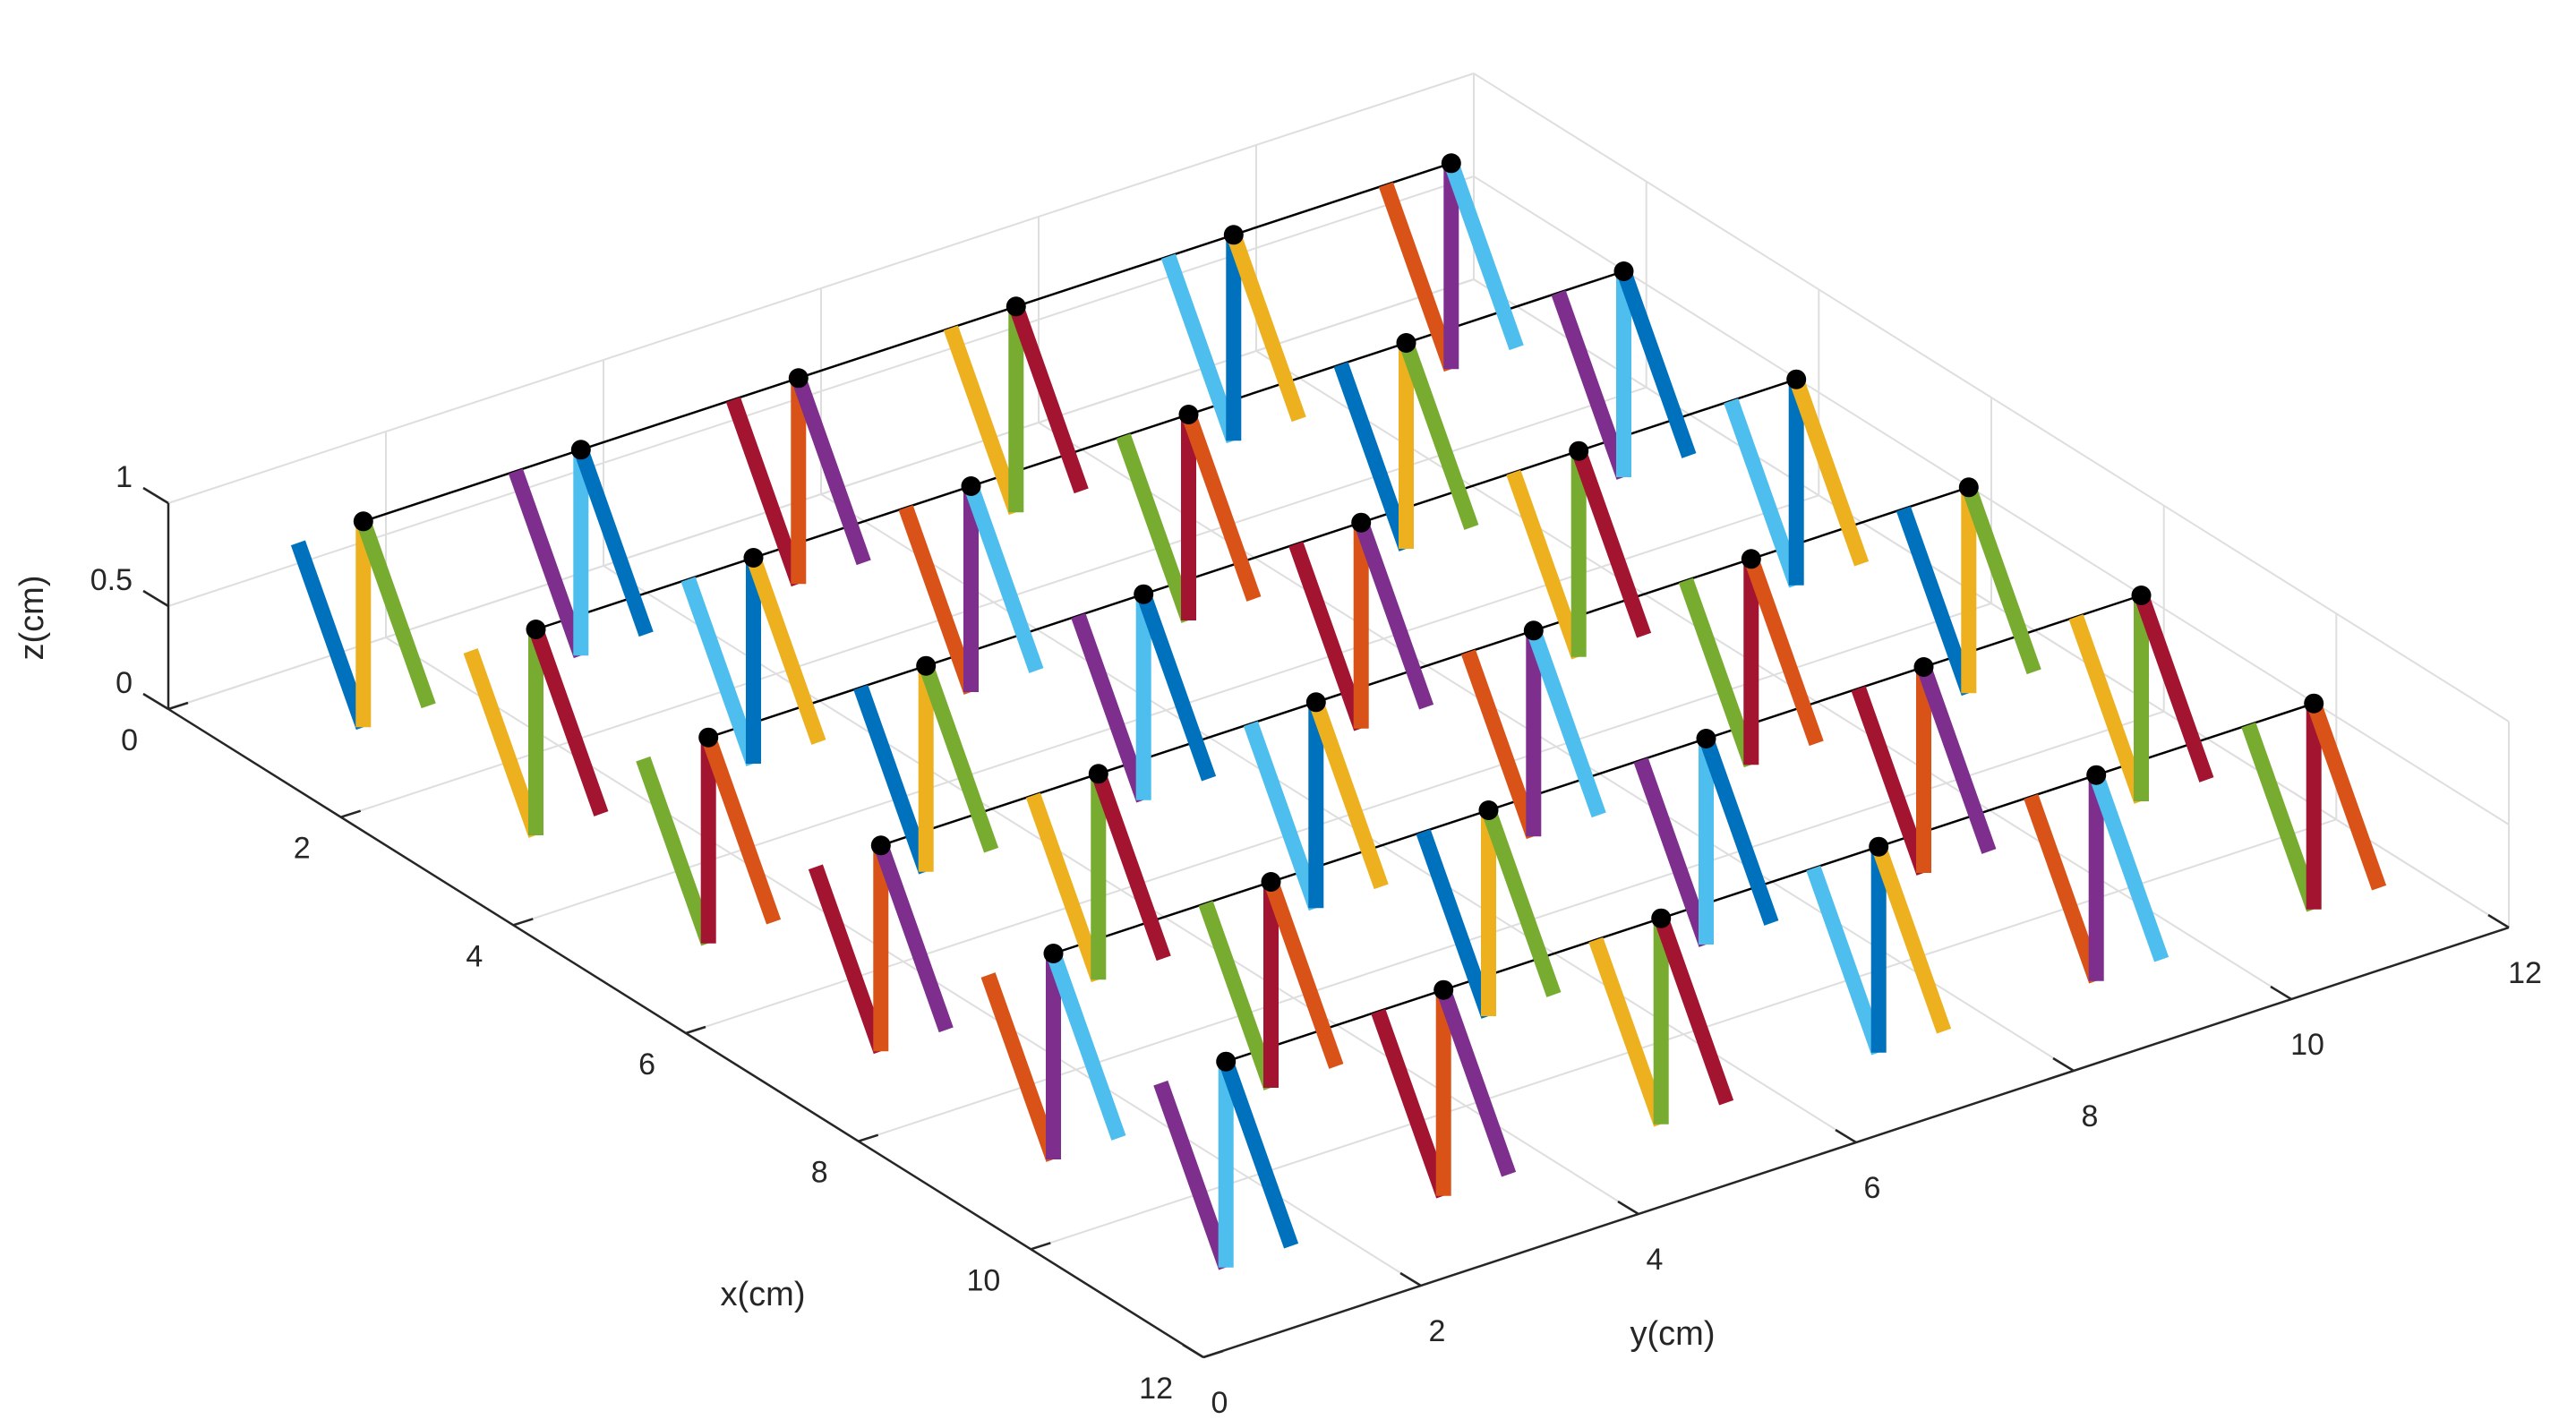 The width and height of the screenshot is (2576, 1428). I want to click on y-tick-label: 0, so click(1219, 1403).